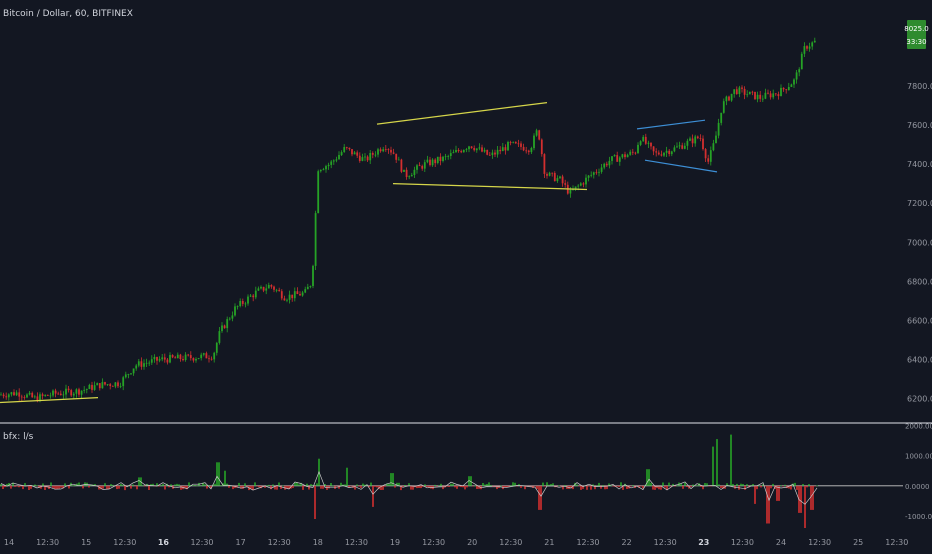  Describe the element at coordinates (241, 542) in the screenshot. I see `time-tick-label: 17` at that location.